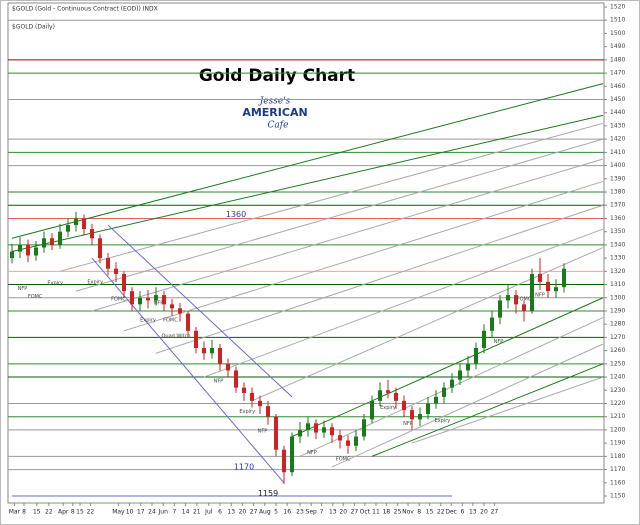 The height and width of the screenshot is (525, 640). Describe the element at coordinates (617, 73) in the screenshot. I see `y-tick-label: 1470` at that location.